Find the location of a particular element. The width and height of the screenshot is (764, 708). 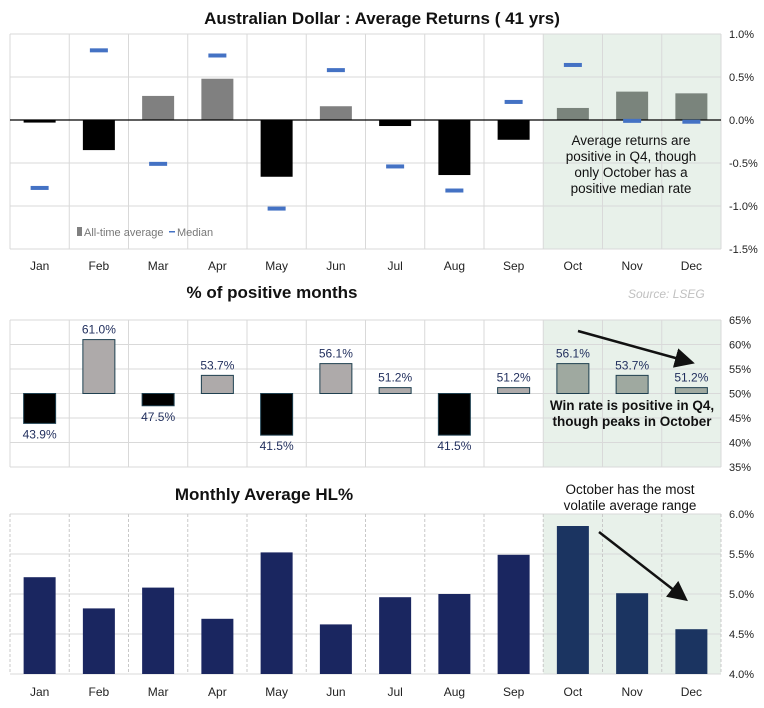

q4-highlight is located at coordinates (632, 141).